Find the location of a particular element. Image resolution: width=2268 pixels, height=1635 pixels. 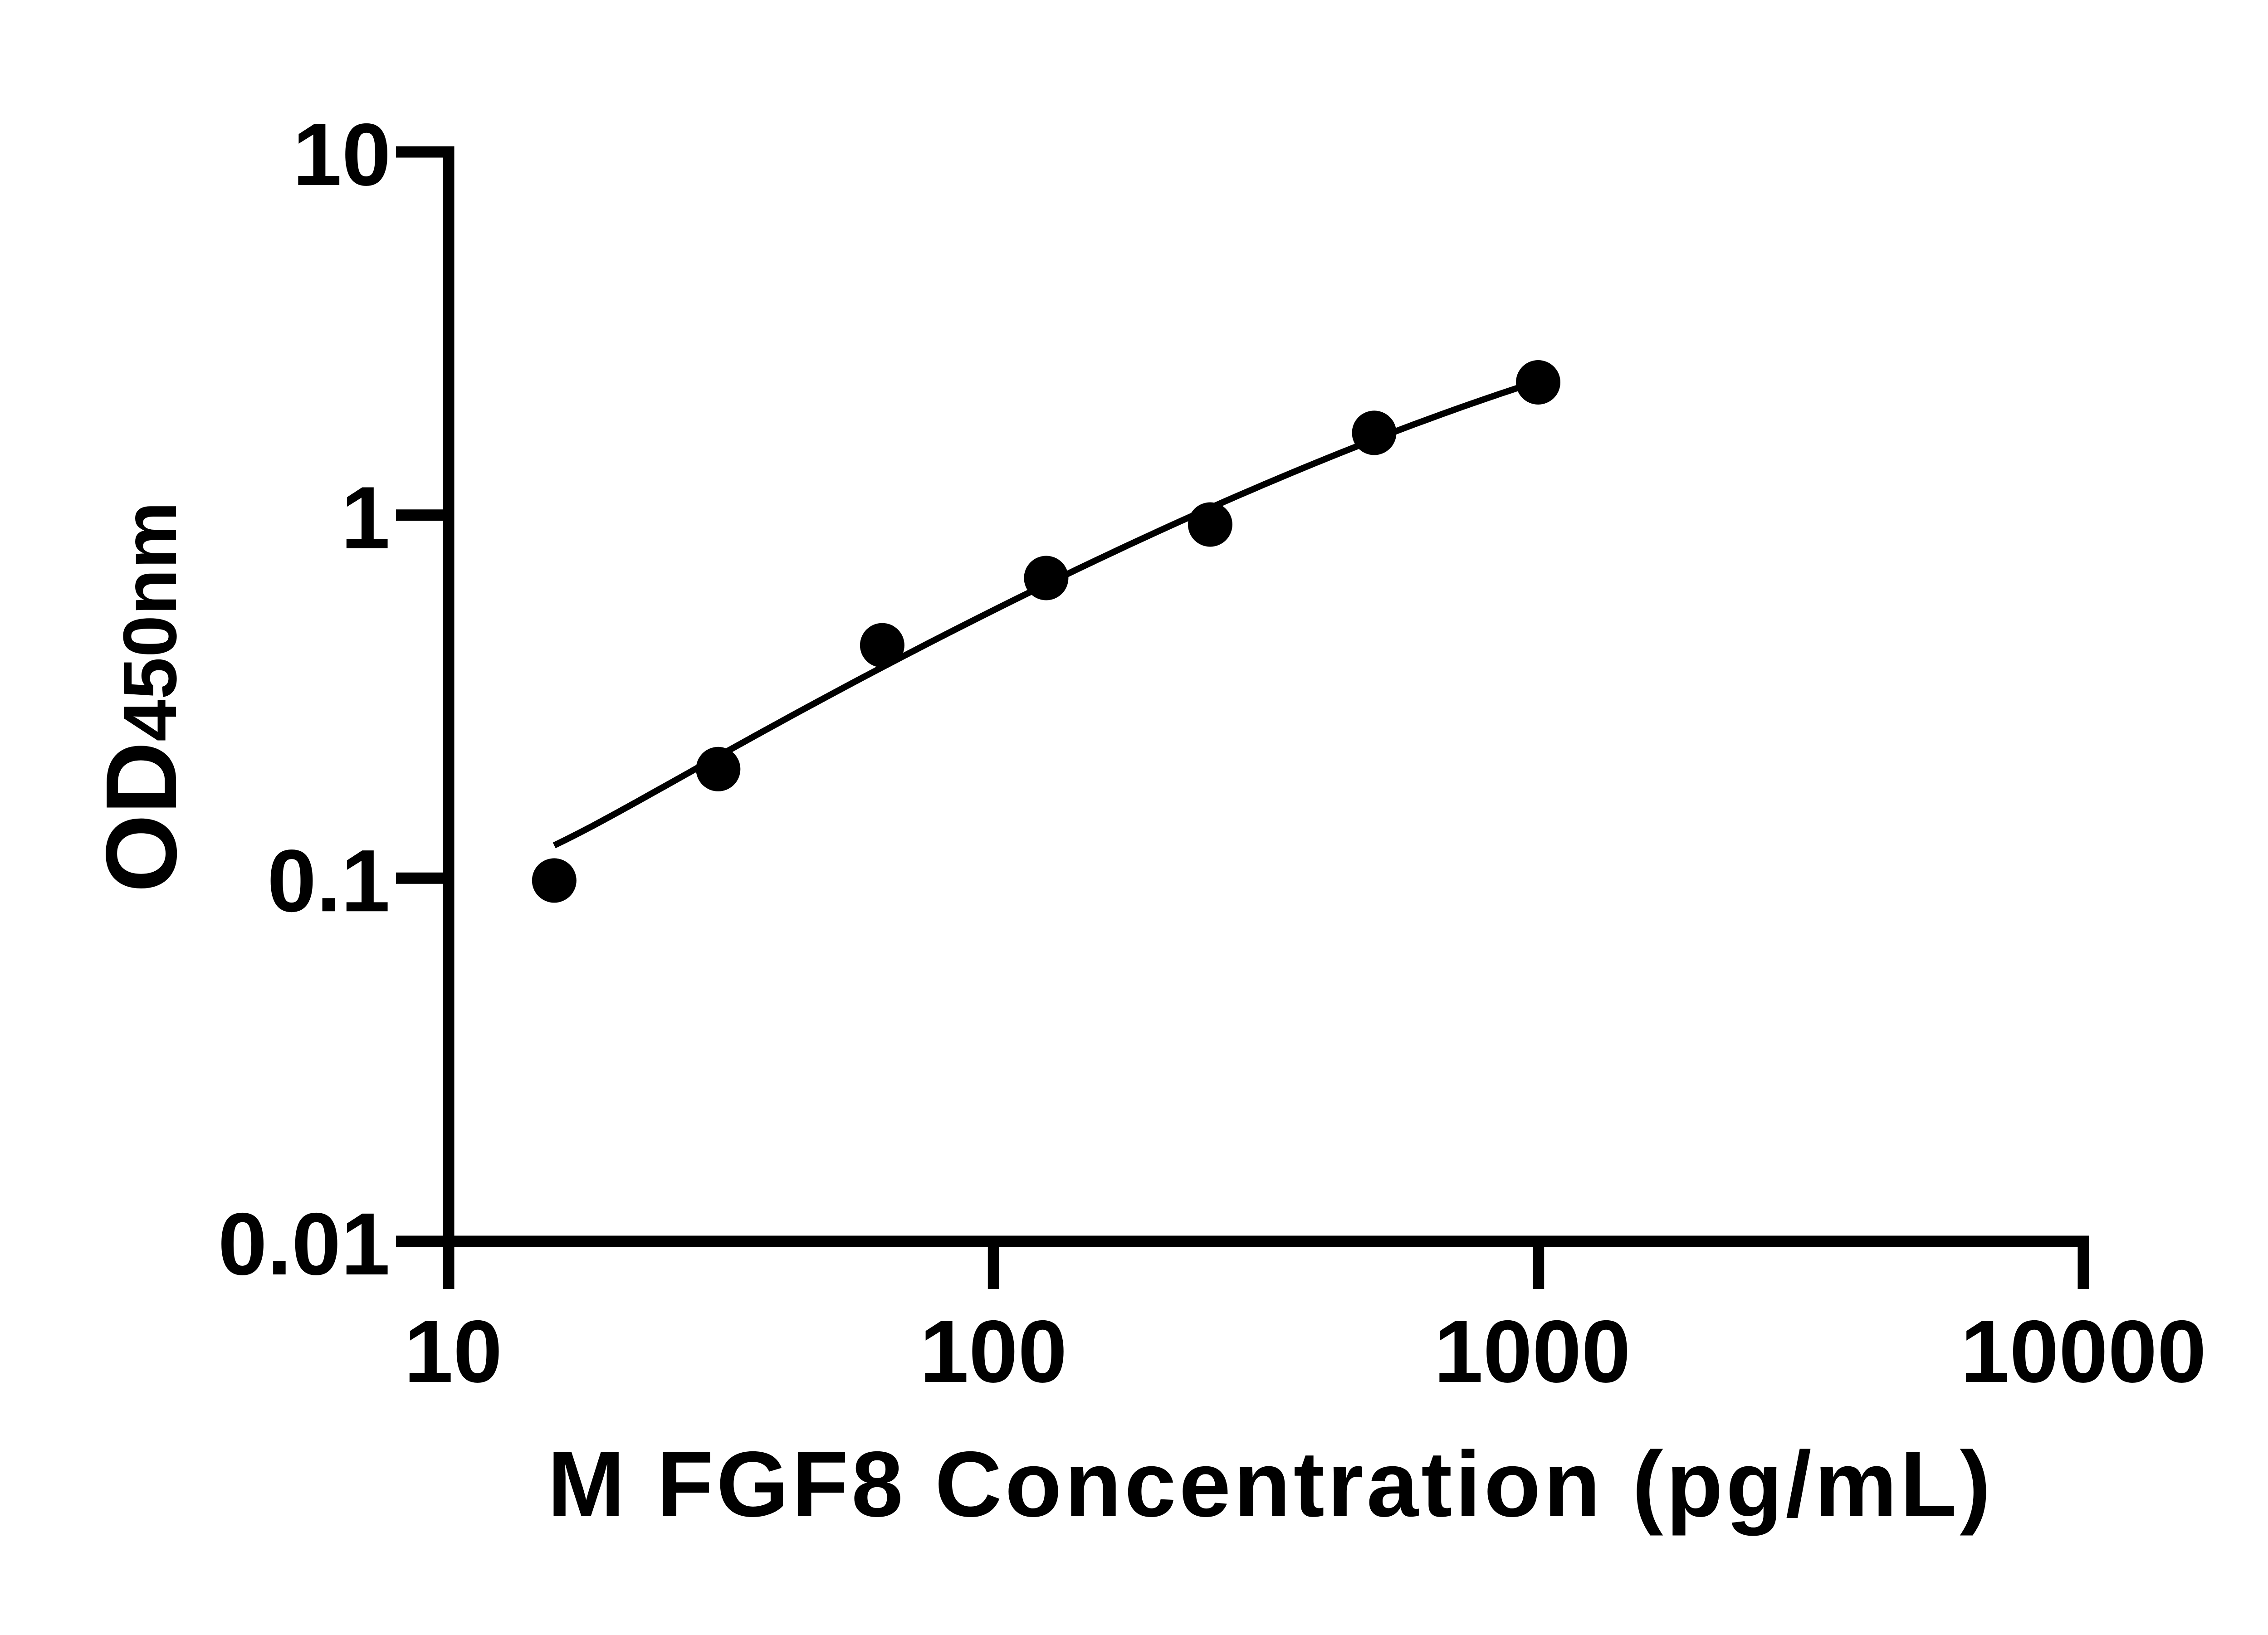

svg-text: 1 is located at coordinates (366, 518).